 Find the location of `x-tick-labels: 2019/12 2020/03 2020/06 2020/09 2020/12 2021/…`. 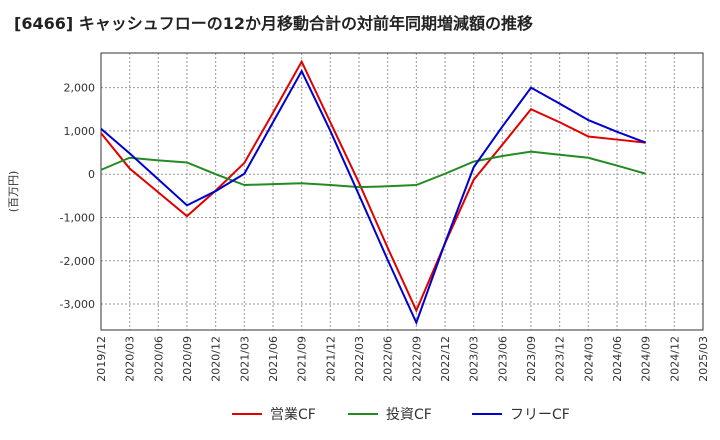

x-tick-labels: 2019/12 2020/03 2020/06 2020/09 2020/12 2021/… is located at coordinates (402, 359).